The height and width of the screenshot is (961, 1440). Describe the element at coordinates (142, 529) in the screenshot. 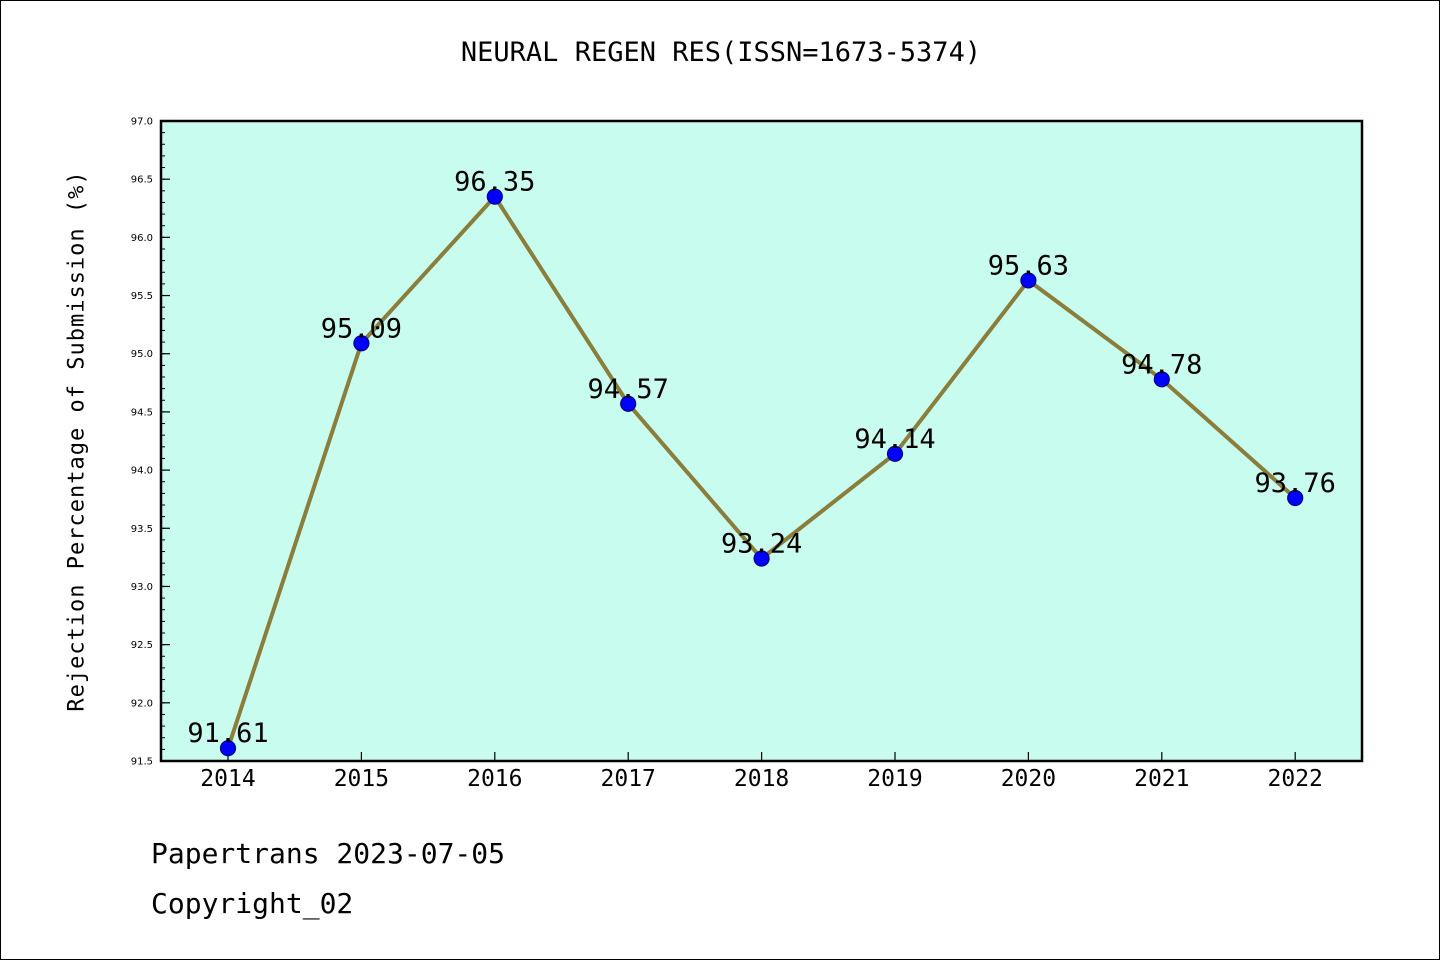

I see `y-tick-label: 93.5` at that location.